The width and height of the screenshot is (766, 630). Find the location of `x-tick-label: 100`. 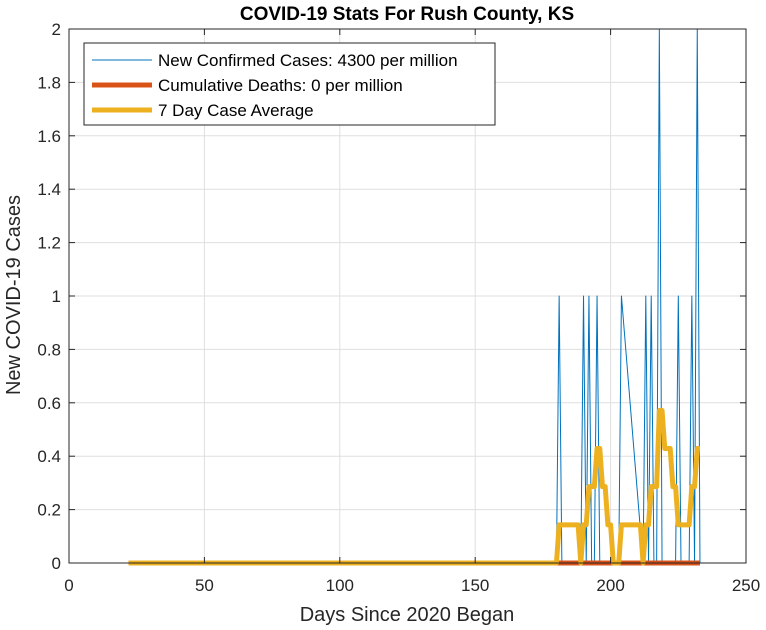

x-tick-label: 100 is located at coordinates (340, 585).